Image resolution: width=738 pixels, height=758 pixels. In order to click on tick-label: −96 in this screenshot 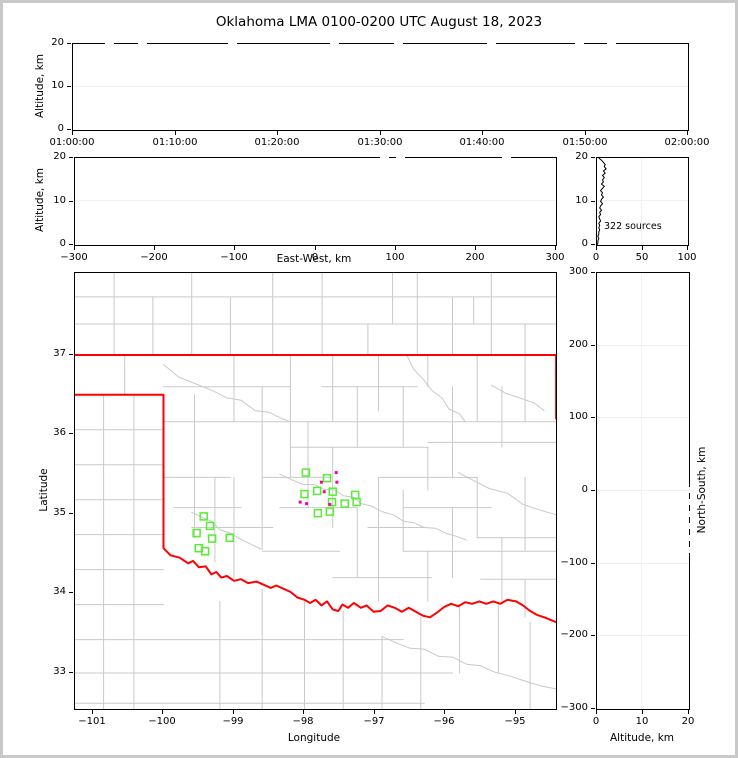, I will do `click(444, 721)`.